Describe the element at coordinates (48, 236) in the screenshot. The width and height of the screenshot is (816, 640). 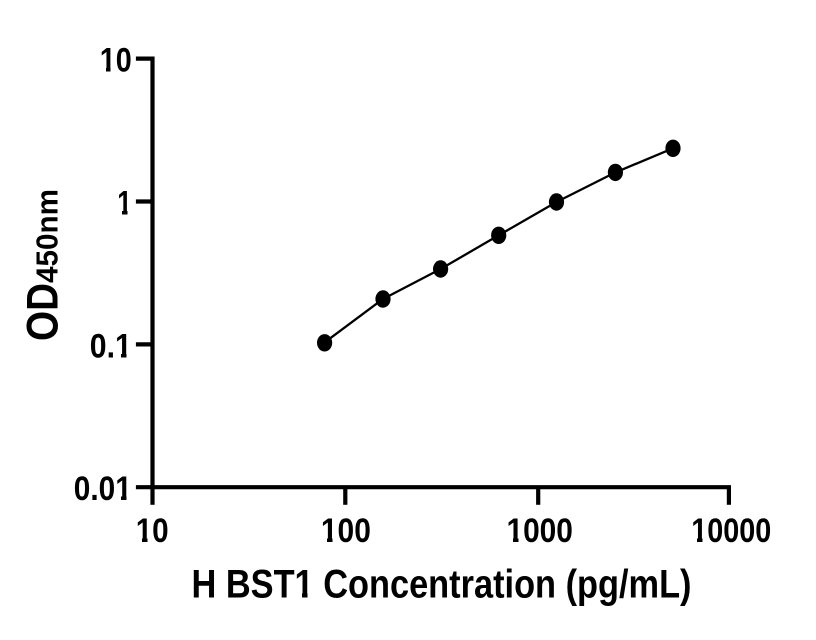
I see `svg-text: 450nm` at that location.